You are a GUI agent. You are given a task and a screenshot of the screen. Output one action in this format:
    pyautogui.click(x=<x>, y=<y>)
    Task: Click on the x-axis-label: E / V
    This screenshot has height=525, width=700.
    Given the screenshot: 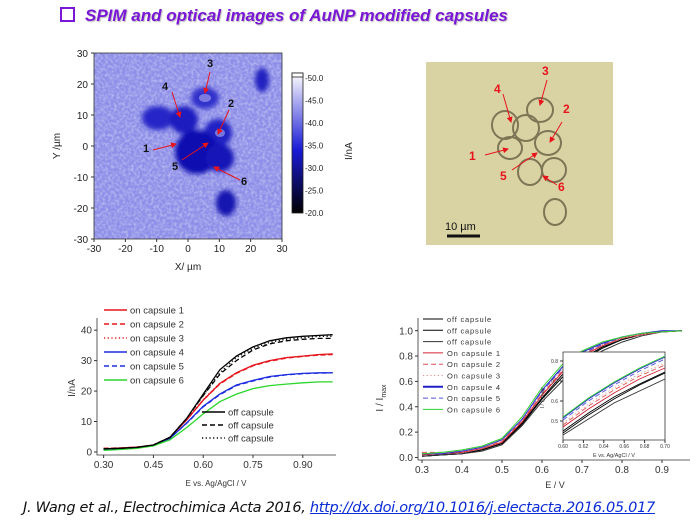 What is the action you would take?
    pyautogui.click(x=555, y=485)
    